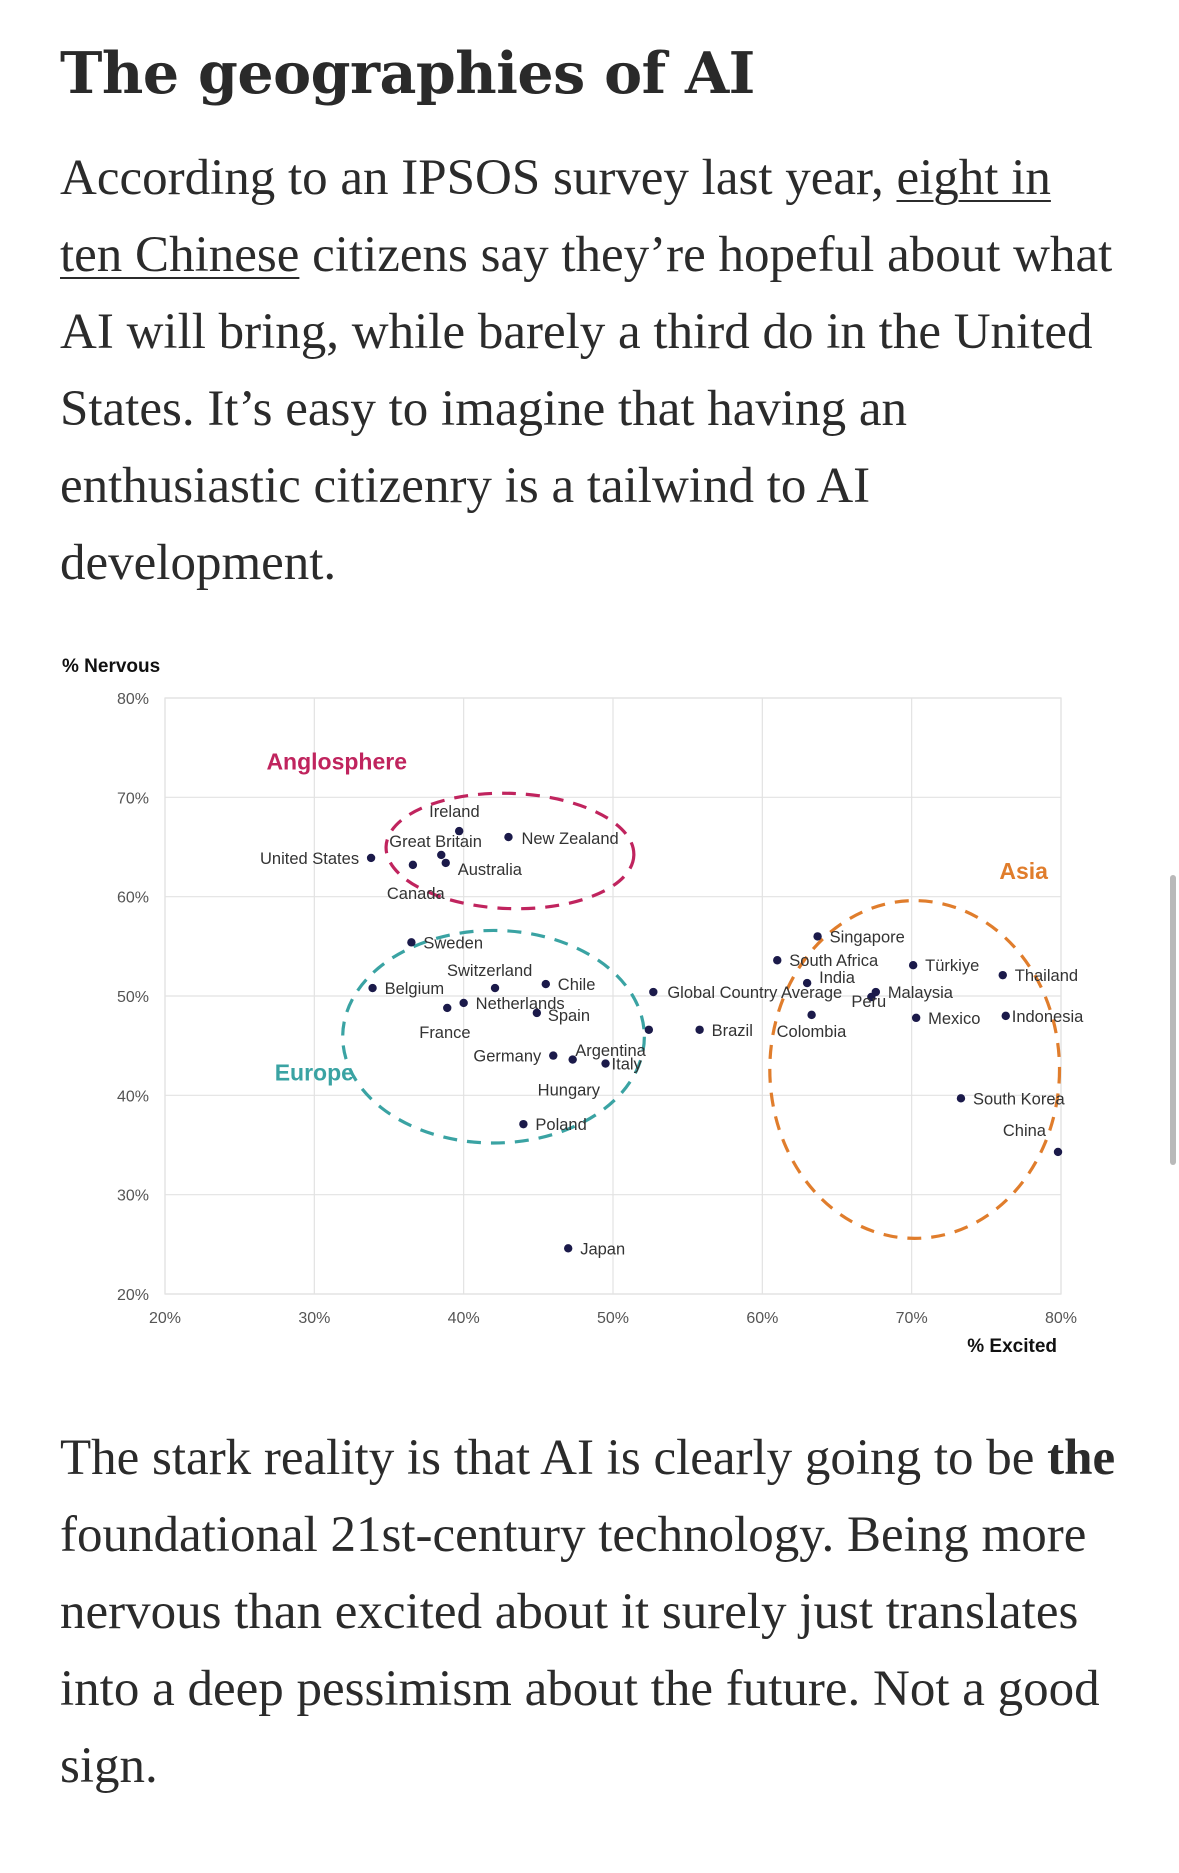 Image resolution: width=1179 pixels, height=1873 pixels. What do you see at coordinates (569, 1016) in the screenshot?
I see `point-label: Spain` at bounding box center [569, 1016].